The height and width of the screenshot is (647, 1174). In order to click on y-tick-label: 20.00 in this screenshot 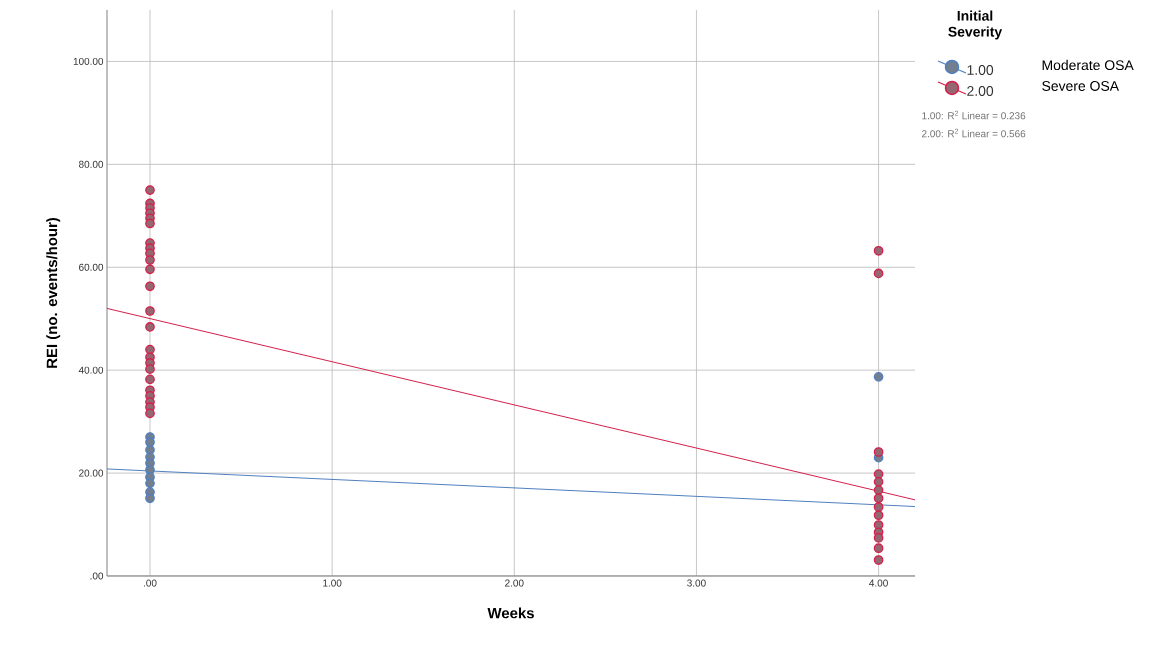, I will do `click(91, 473)`.